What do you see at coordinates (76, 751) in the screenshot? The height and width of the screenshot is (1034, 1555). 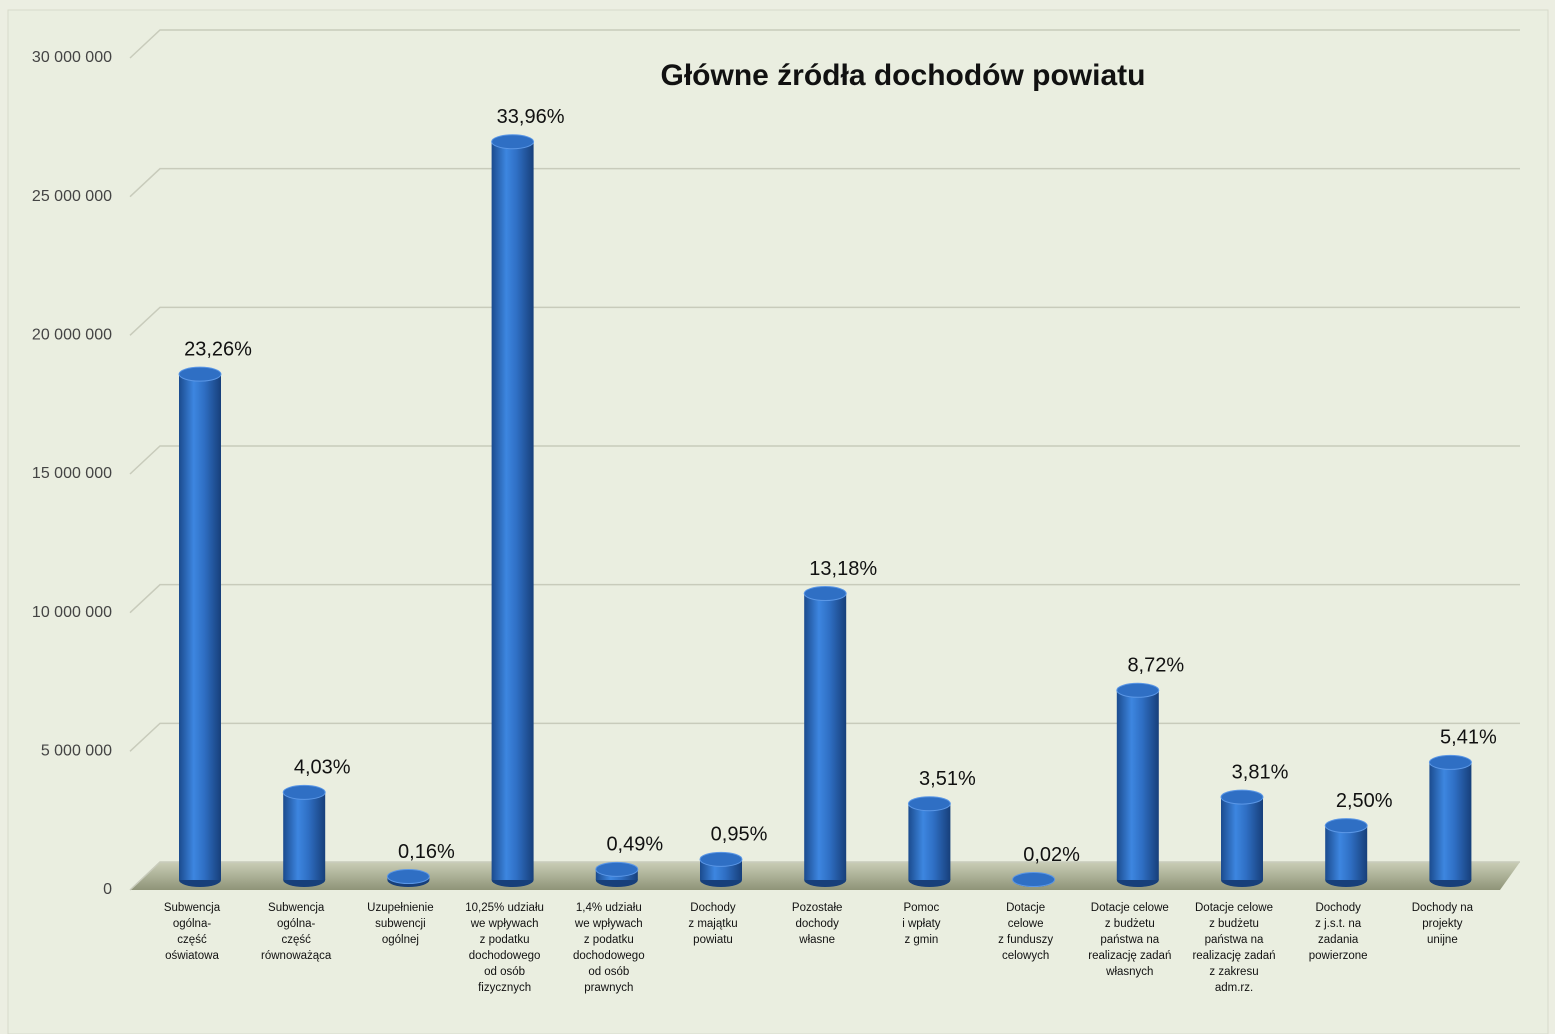 I see `y-tick-label: 5 000 000` at bounding box center [76, 751].